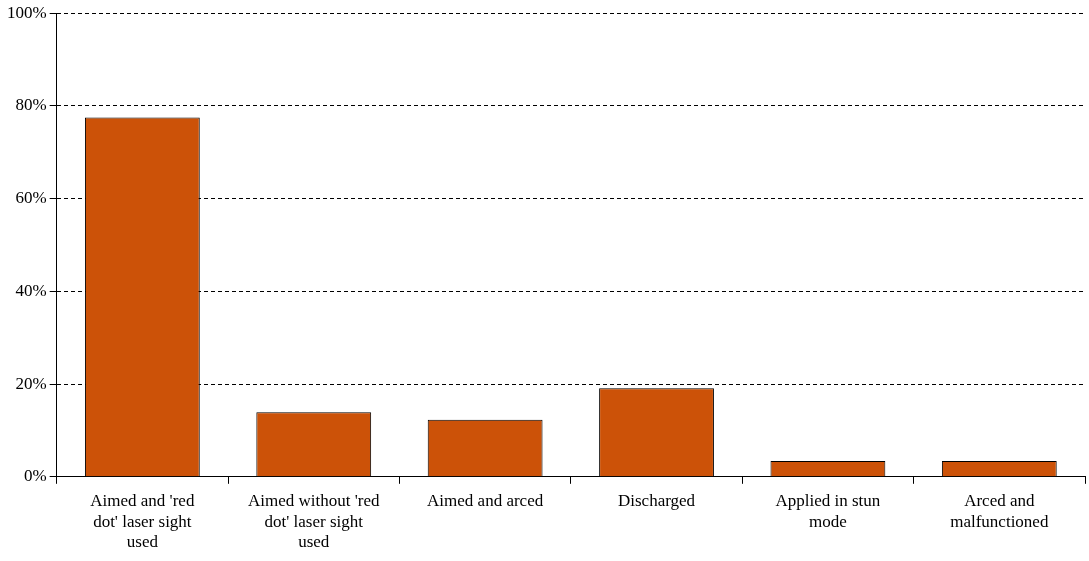 The height and width of the screenshot is (561, 1089). I want to click on x-tick-label: Discharged, so click(656, 501).